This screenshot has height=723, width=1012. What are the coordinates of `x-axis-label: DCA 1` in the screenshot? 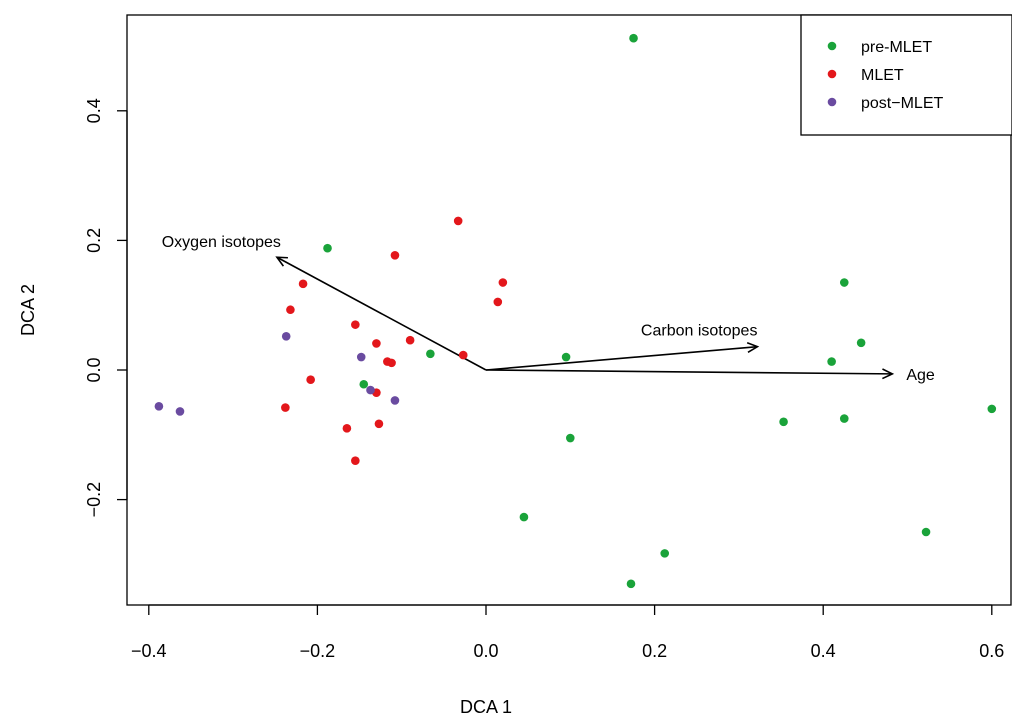 It's located at (486, 707).